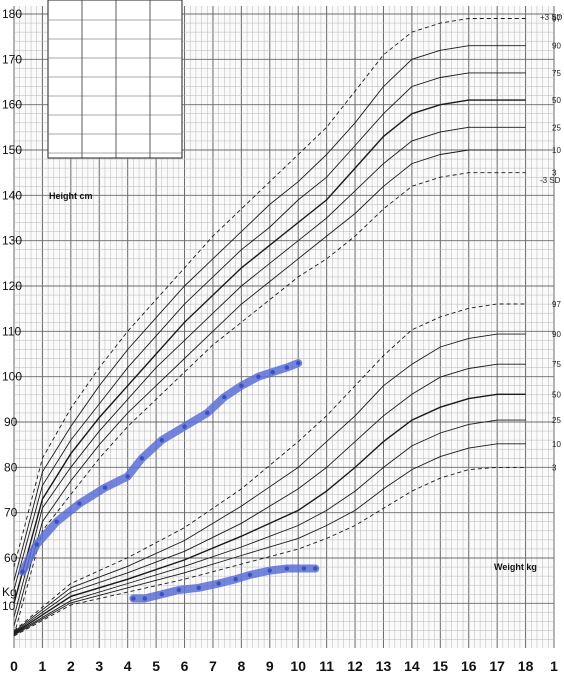 The width and height of the screenshot is (564, 676). I want to click on x-tick-label: 4, so click(128, 666).